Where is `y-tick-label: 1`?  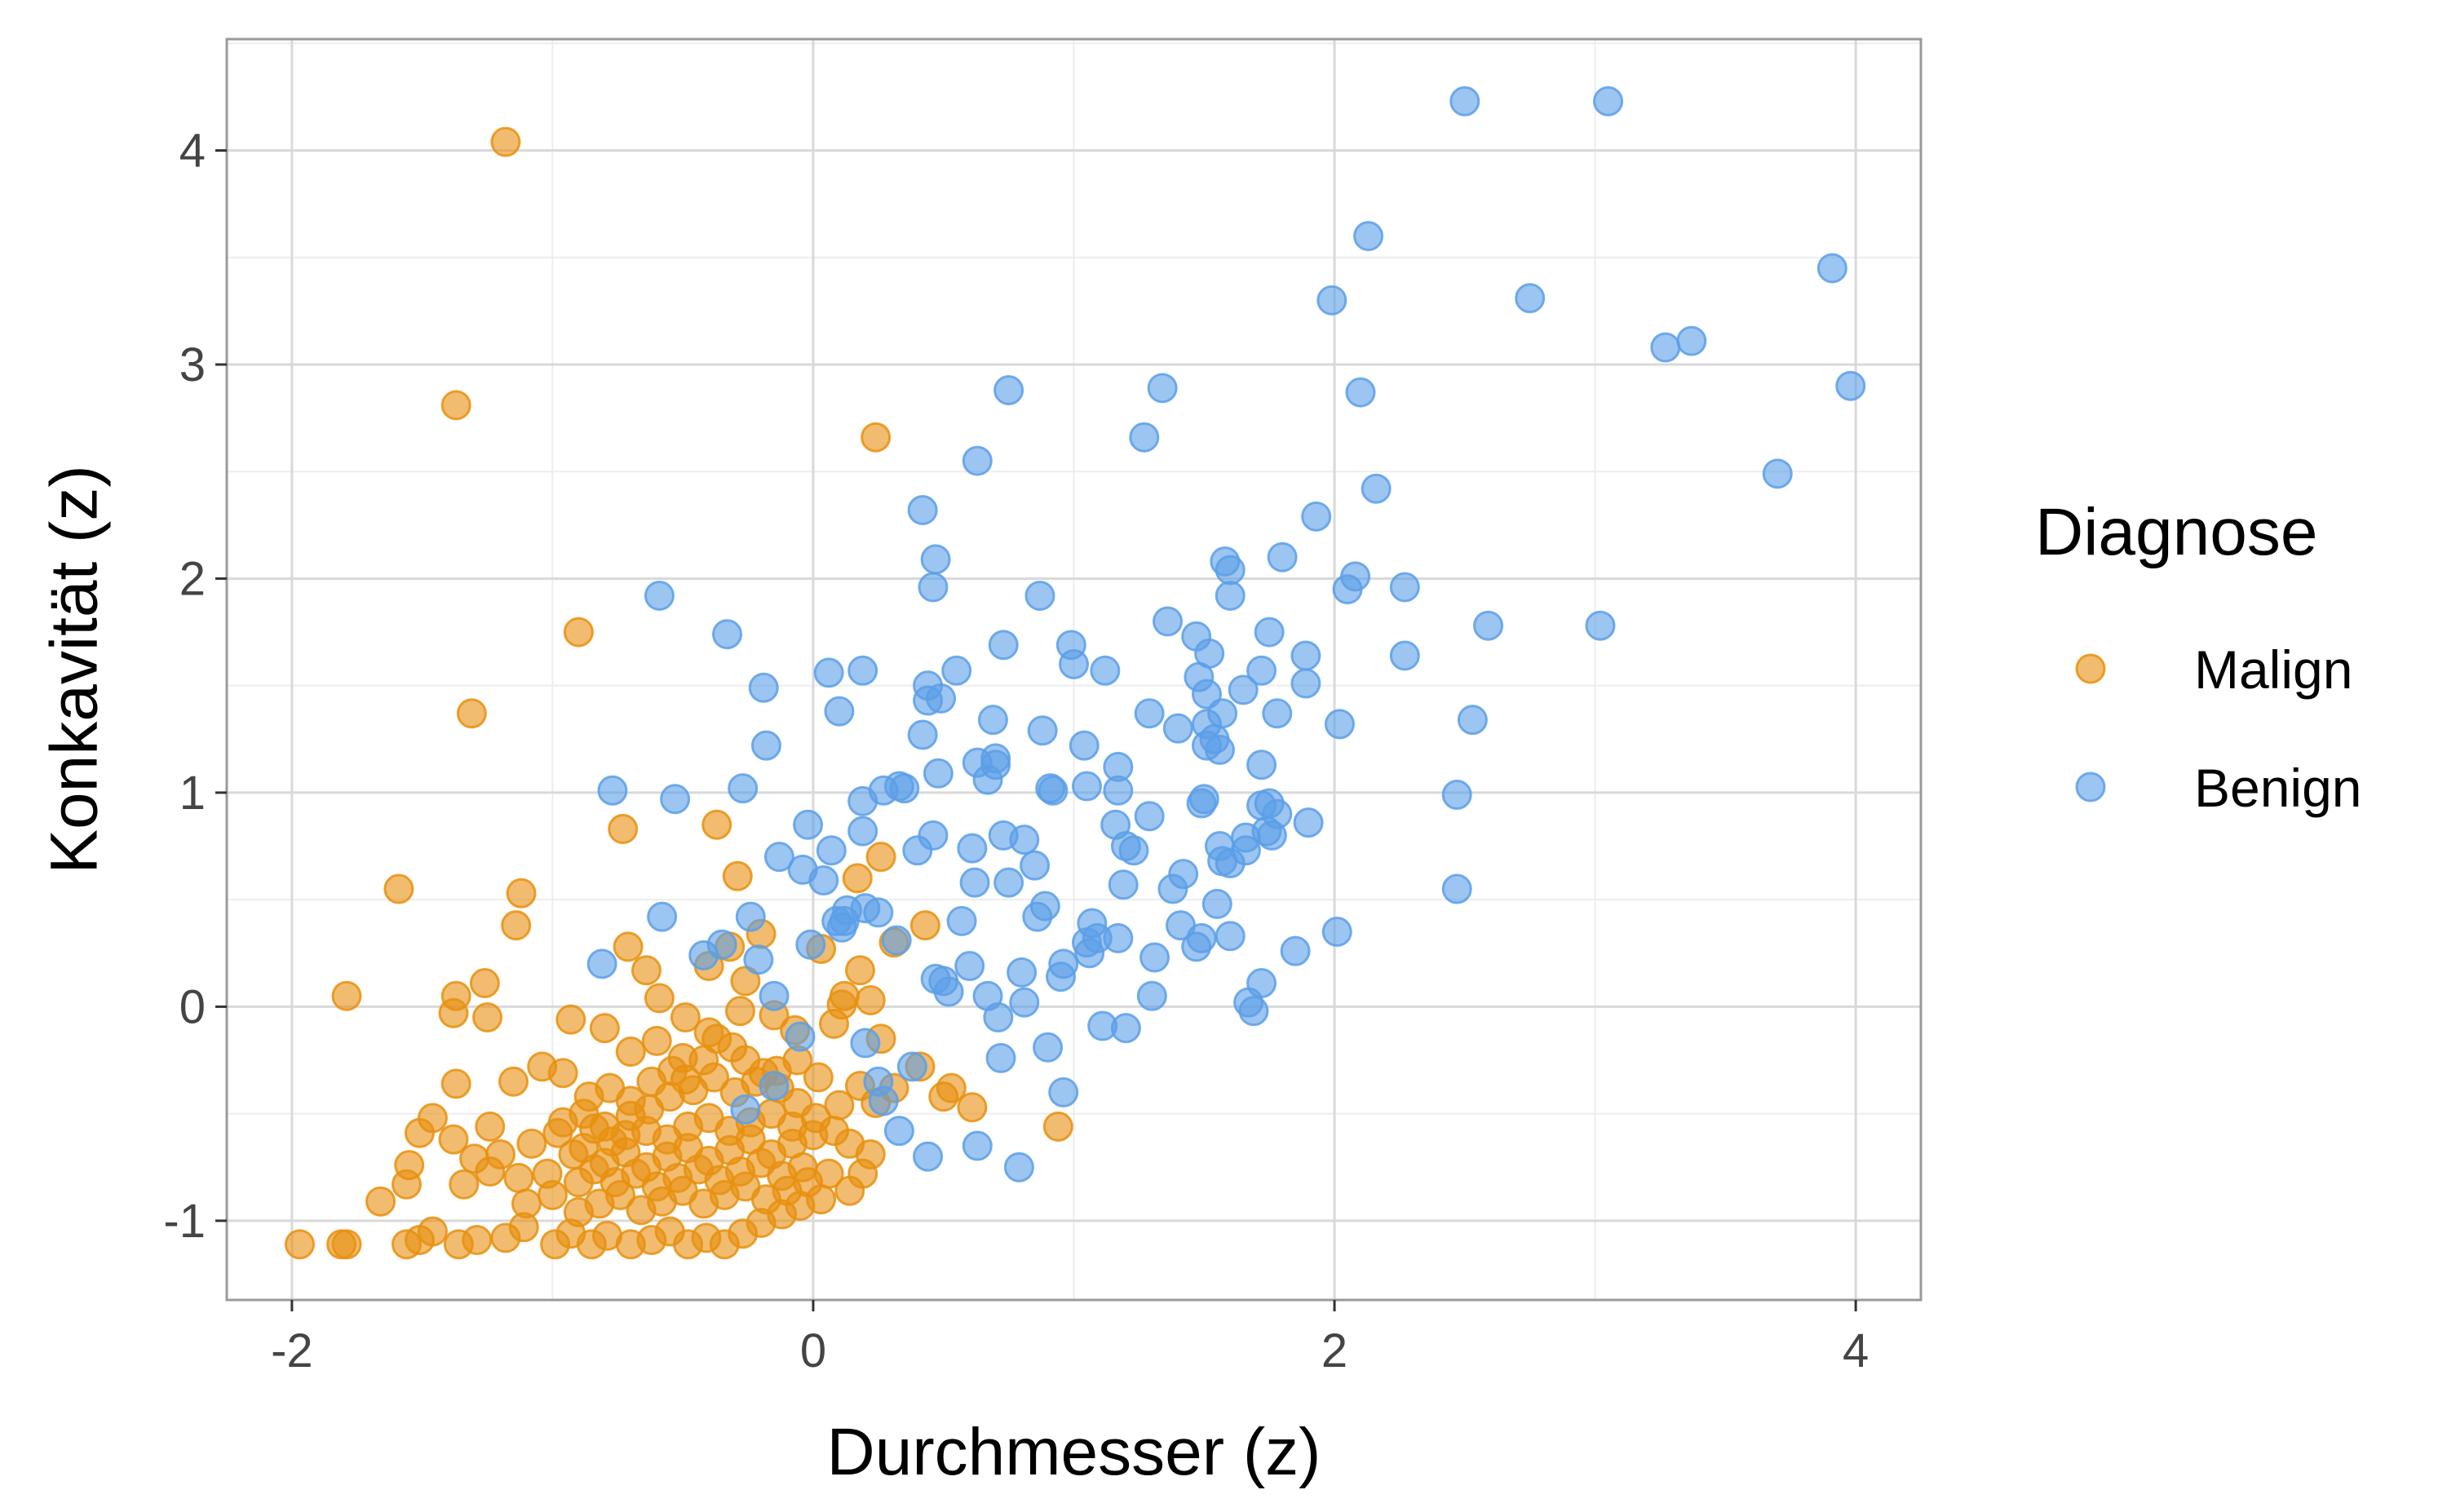
y-tick-label: 1 is located at coordinates (192, 793).